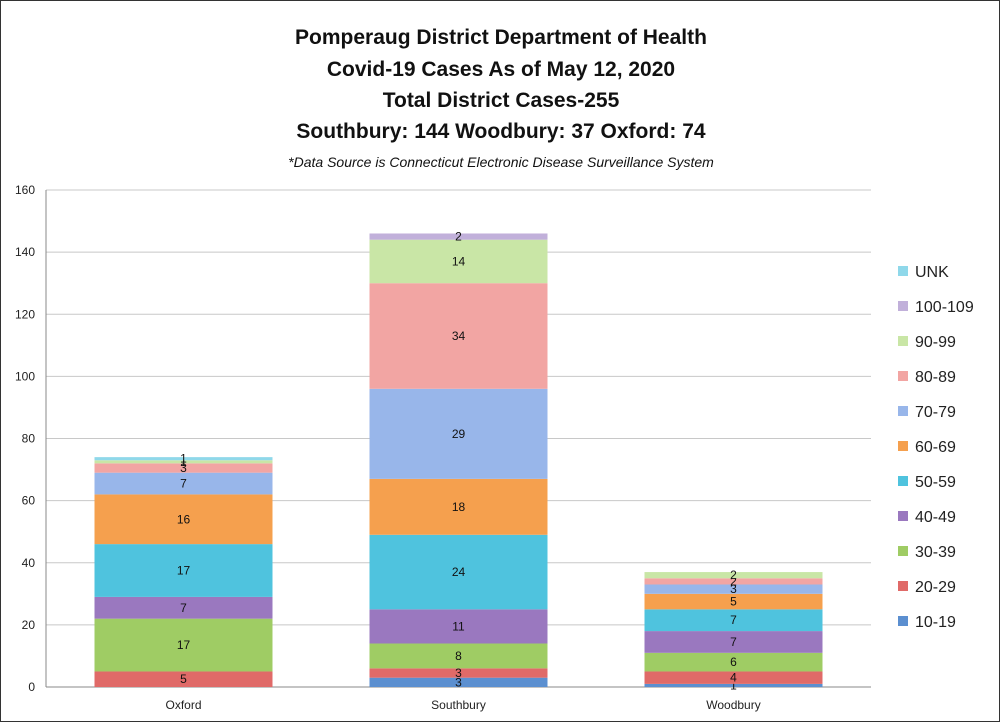 The width and height of the screenshot is (1000, 723). Describe the element at coordinates (458, 705) in the screenshot. I see `x-tick-label: Southbury` at that location.